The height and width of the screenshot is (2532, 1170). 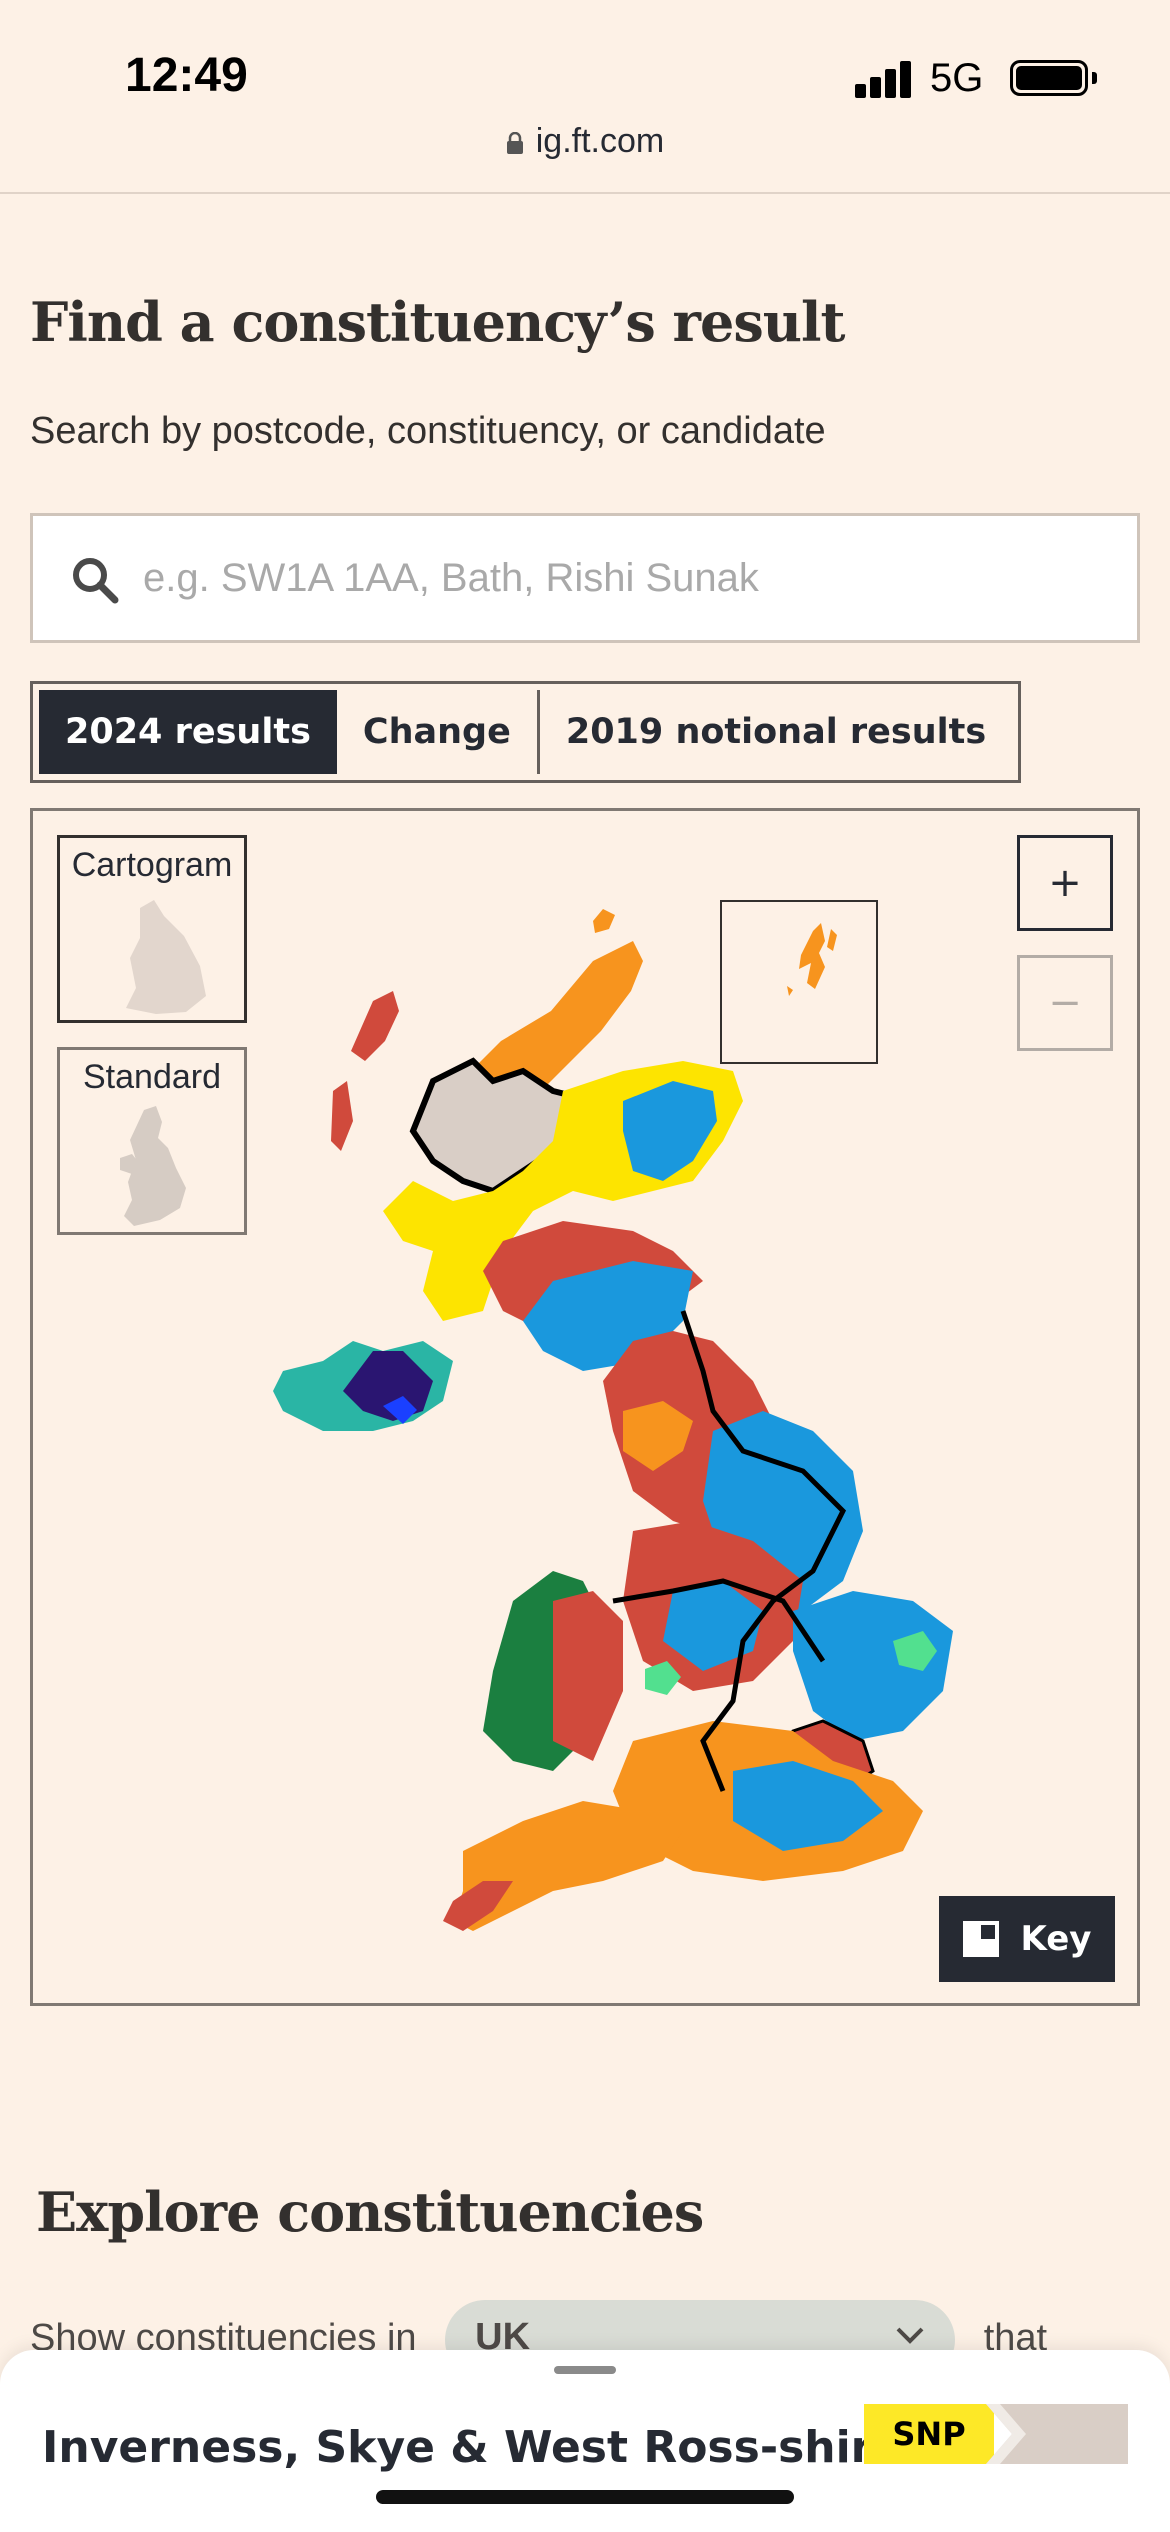 I want to click on url-text: ig.ft.com, so click(x=600, y=141).